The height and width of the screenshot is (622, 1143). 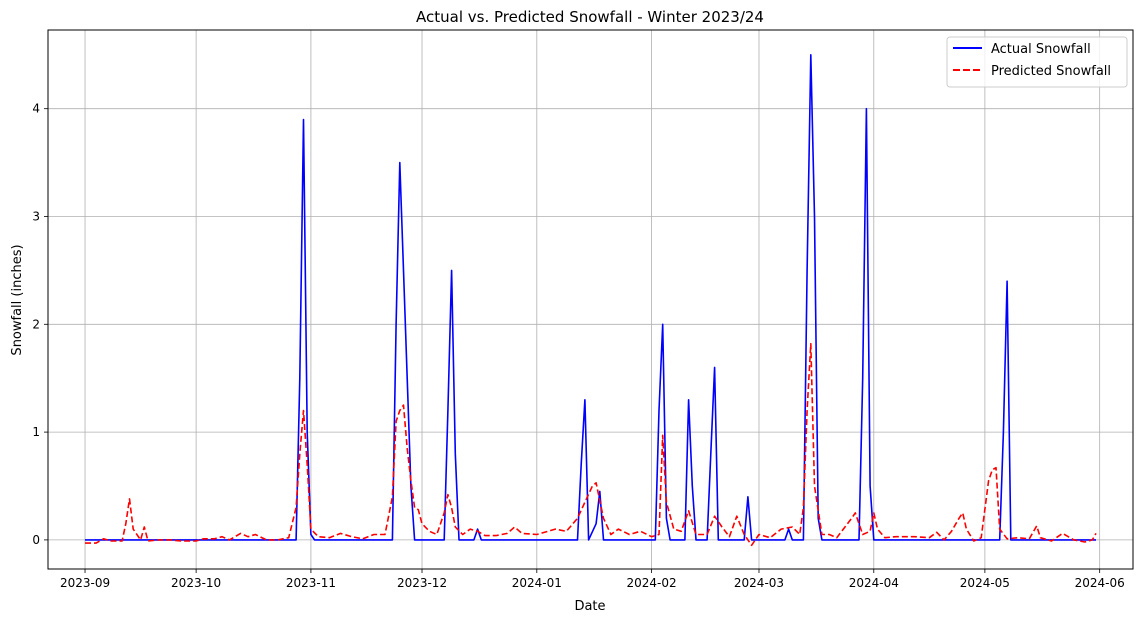 I want to click on y-tick-label: 2, so click(x=36, y=324).